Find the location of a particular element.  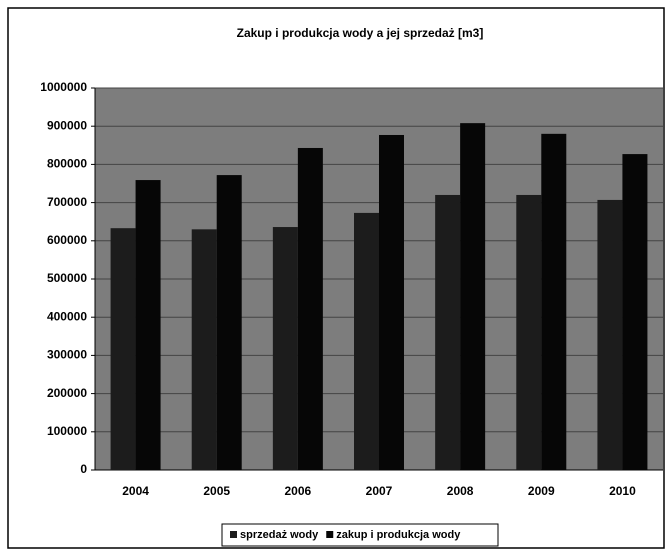

y-tick-label: 700000 is located at coordinates (67, 202).